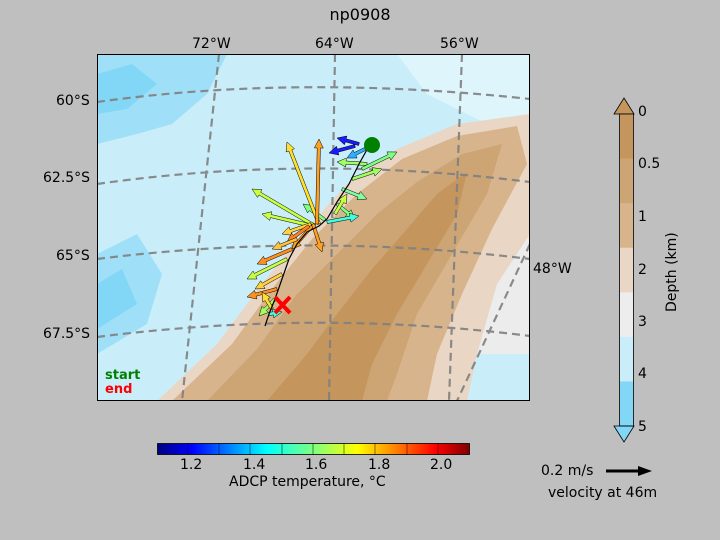 The width and height of the screenshot is (720, 540). I want to click on depth-tick: 1, so click(642, 217).